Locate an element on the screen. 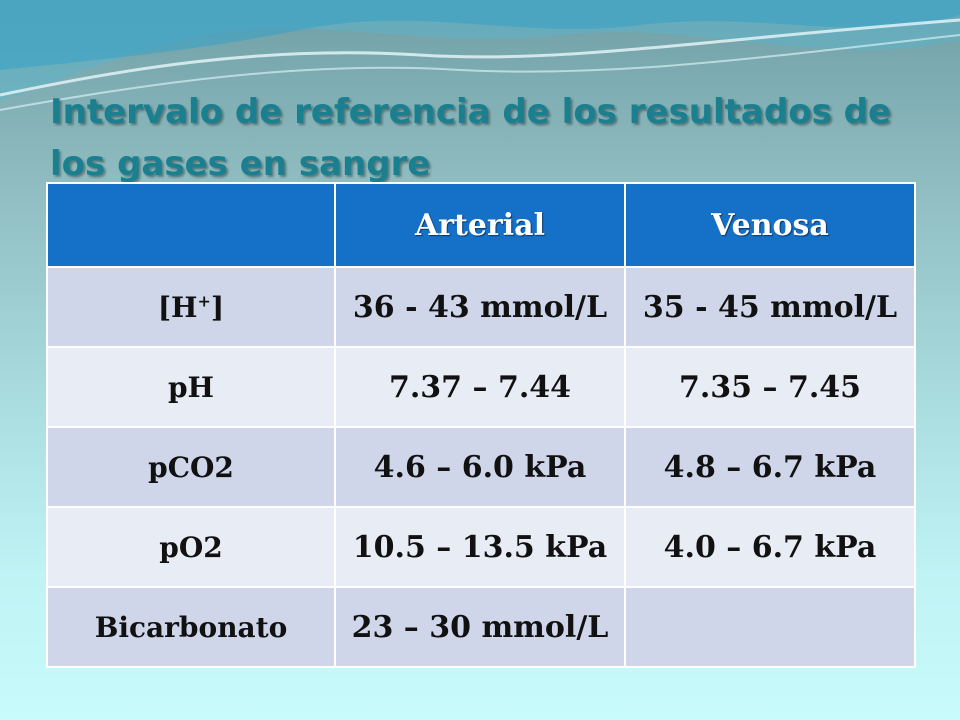 This screenshot has height=720, width=960. table-row: pH 7.37 – 7.44 7.35 – 7.45 is located at coordinates (481, 387).